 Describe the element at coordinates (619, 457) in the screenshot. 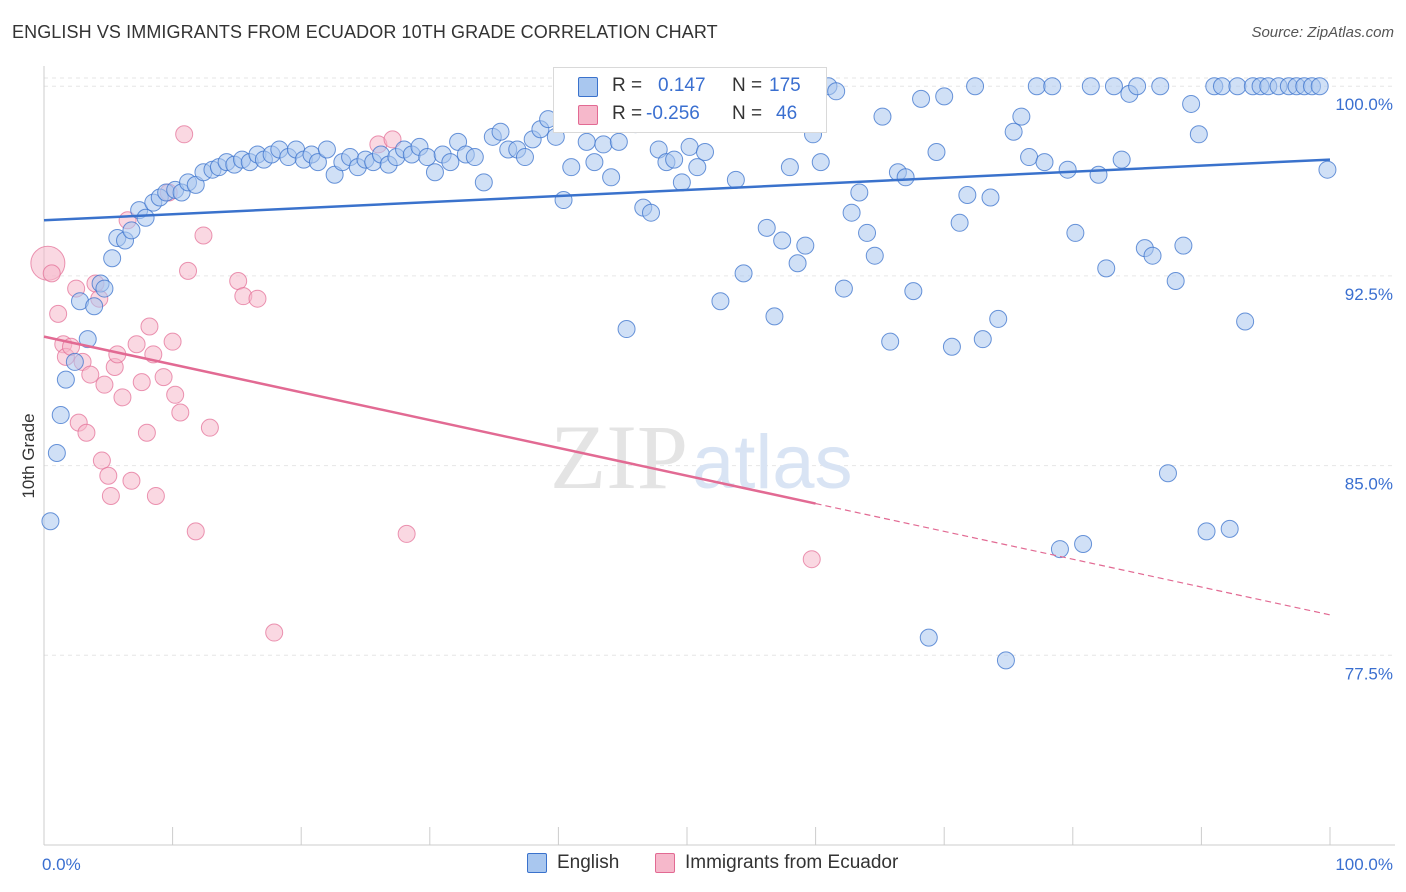

I see `watermark-zip: ZIP` at that location.